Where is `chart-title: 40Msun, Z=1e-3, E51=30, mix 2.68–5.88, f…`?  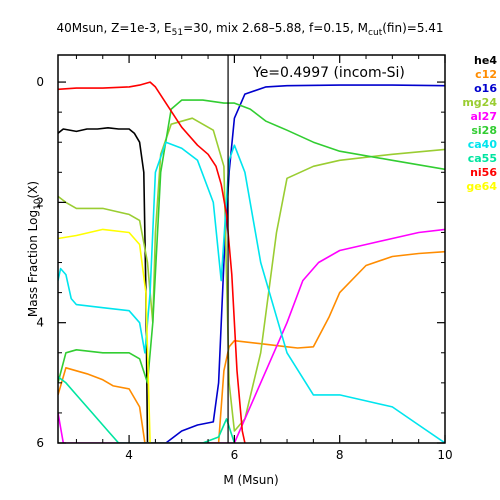
chart-title: 40Msun, Z=1e-3, E51=30, mix 2.68–5.88, f… is located at coordinates (249, 29).